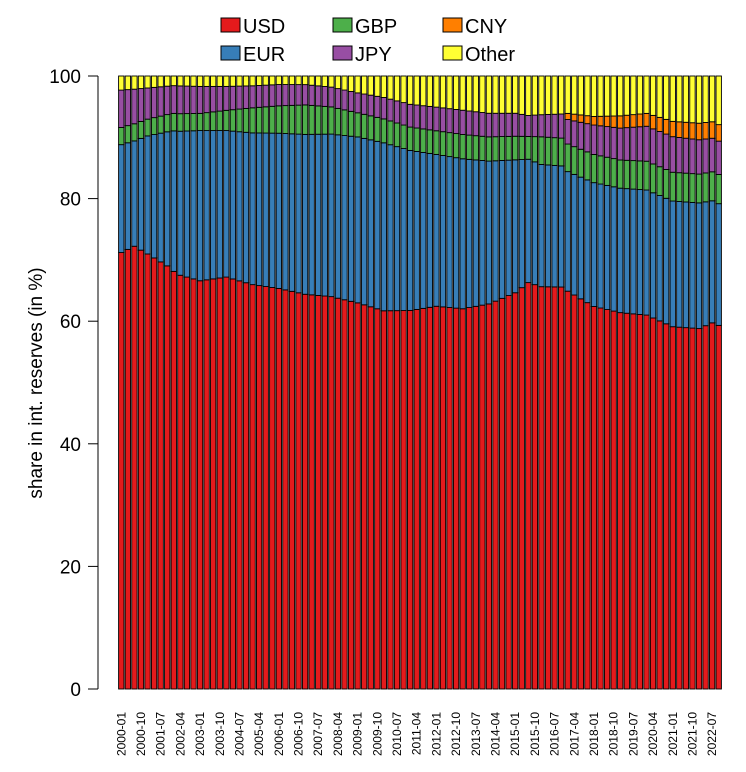  Describe the element at coordinates (692, 734) in the screenshot. I see `x-tick-label-2021-10: 2021-10` at that location.